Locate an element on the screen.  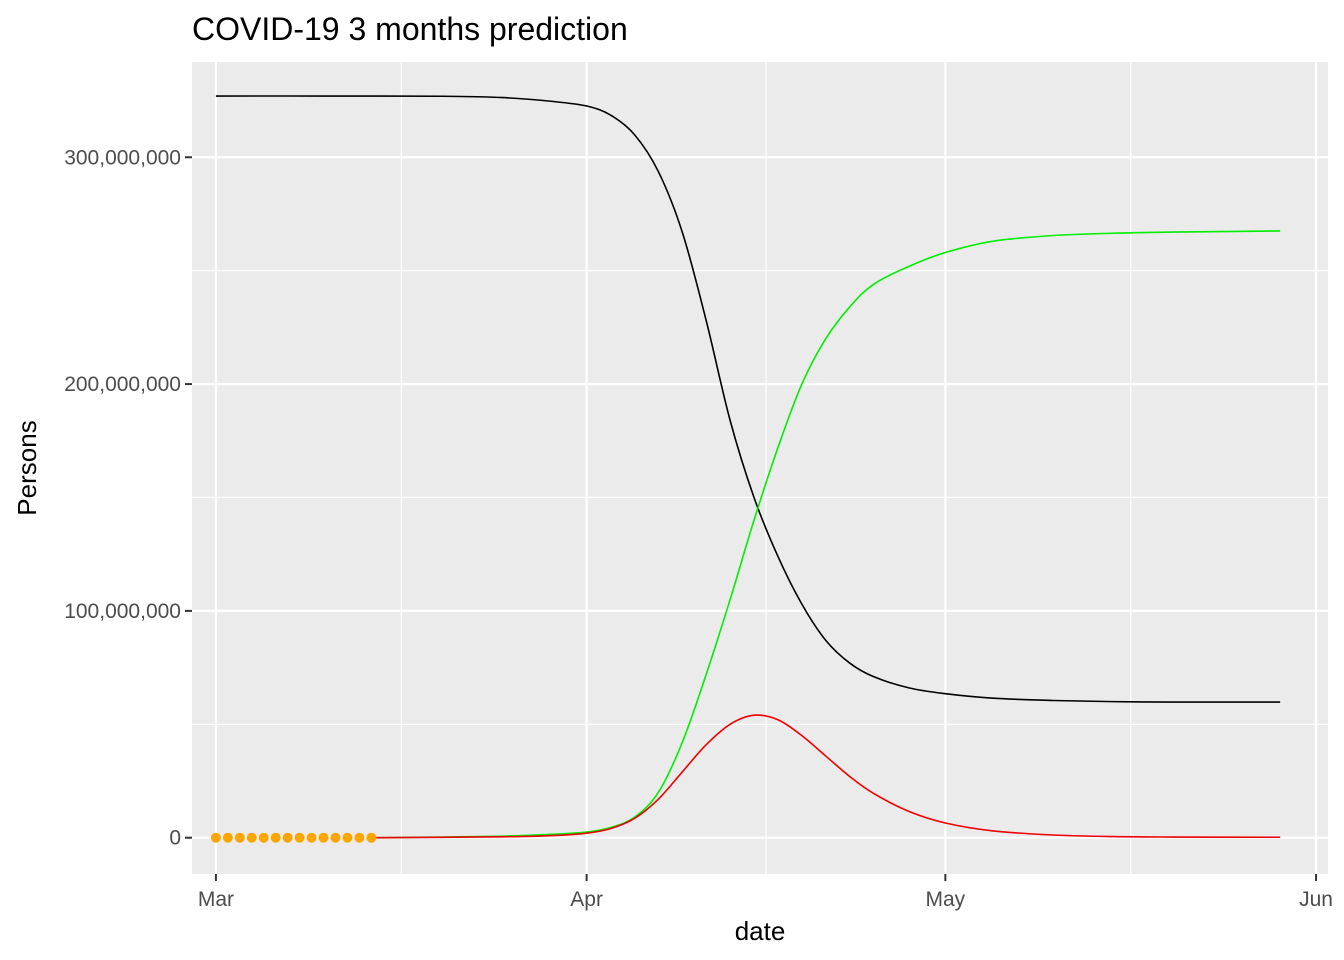
y-tick-label: 200,000,000 is located at coordinates (122, 384).